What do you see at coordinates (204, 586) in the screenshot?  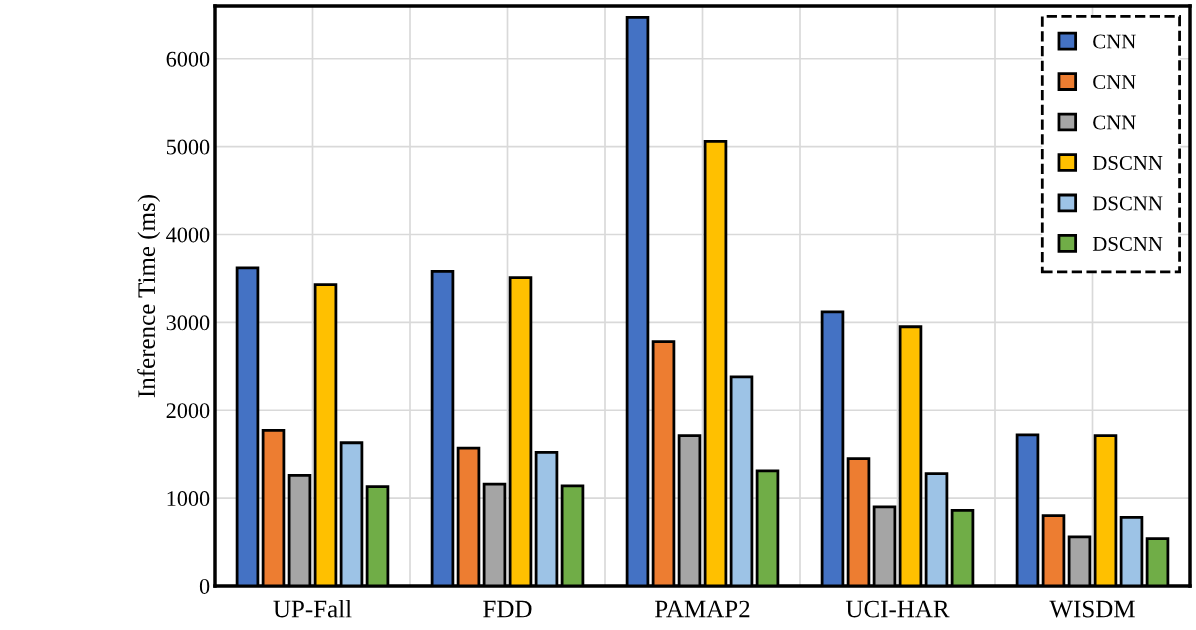 I see `y-tick-label: 0` at bounding box center [204, 586].